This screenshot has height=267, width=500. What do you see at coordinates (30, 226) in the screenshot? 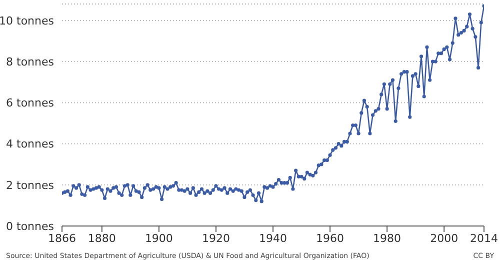
I see `y-tick-label: 0 tonnes` at bounding box center [30, 226].